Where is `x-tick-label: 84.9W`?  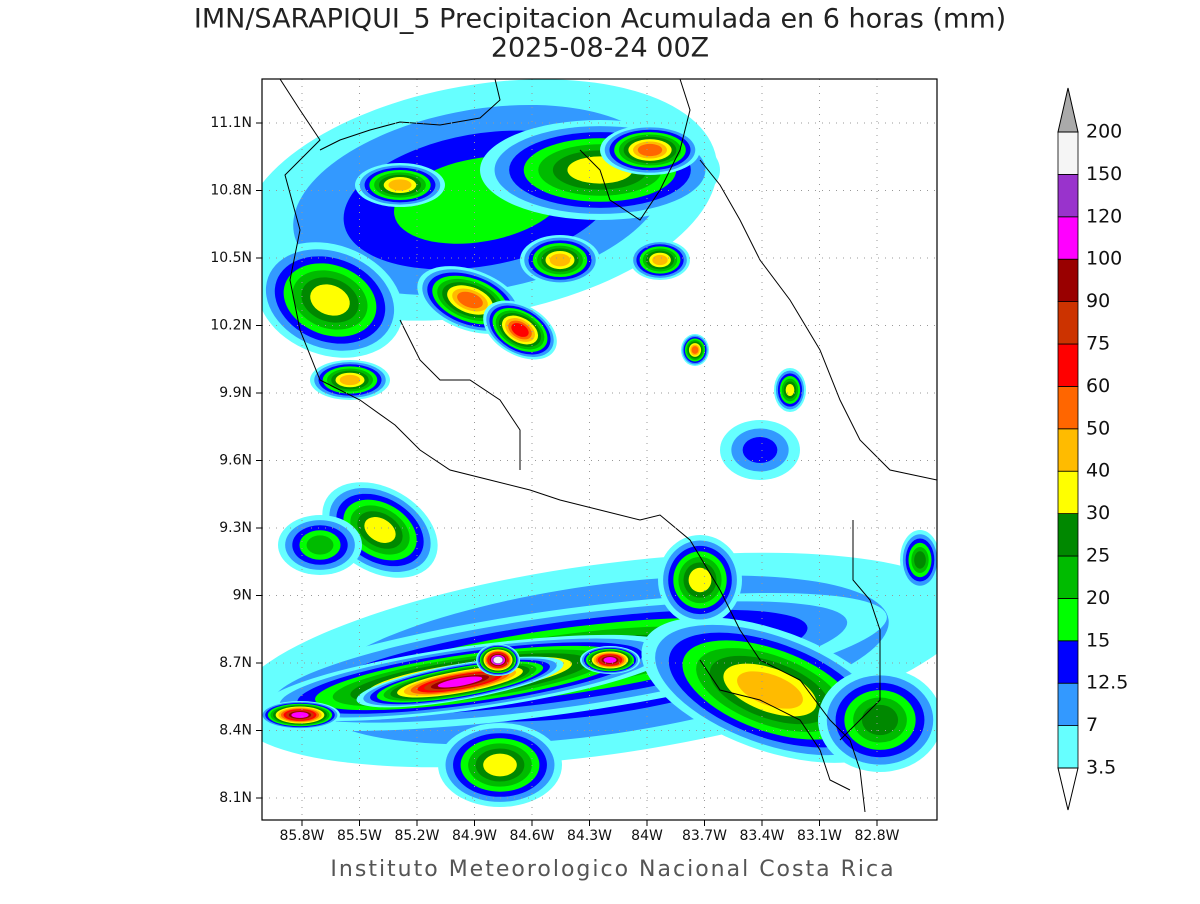 x-tick-label: 84.9W is located at coordinates (474, 836).